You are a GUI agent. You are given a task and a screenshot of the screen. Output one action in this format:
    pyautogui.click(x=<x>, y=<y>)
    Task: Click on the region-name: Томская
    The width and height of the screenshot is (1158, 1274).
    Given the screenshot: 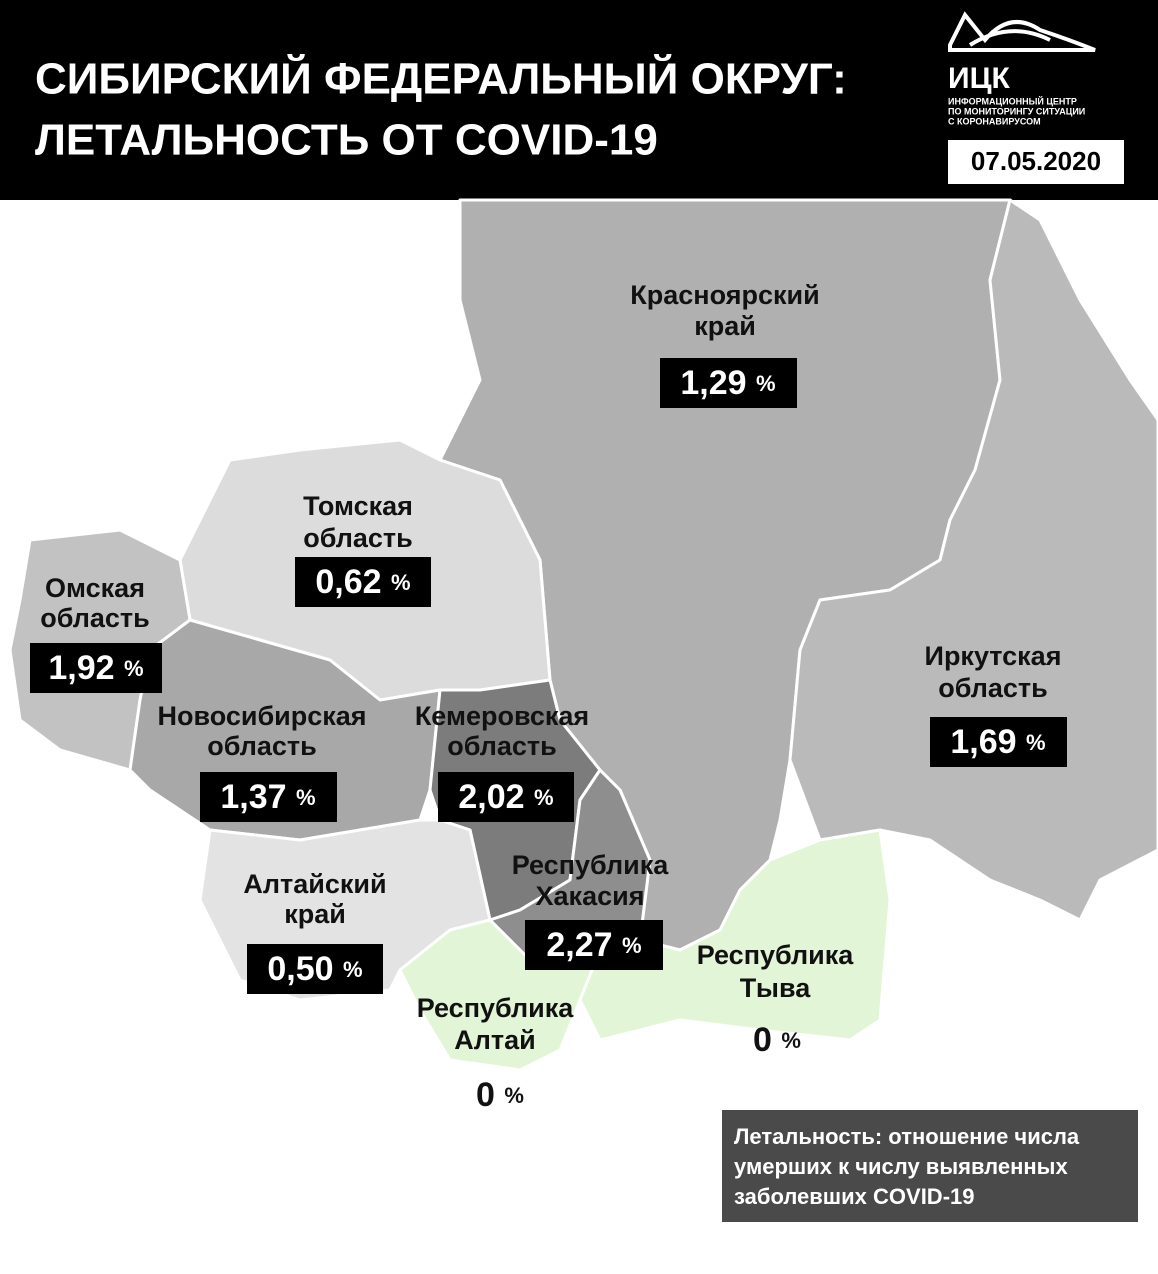 What is the action you would take?
    pyautogui.click(x=358, y=506)
    